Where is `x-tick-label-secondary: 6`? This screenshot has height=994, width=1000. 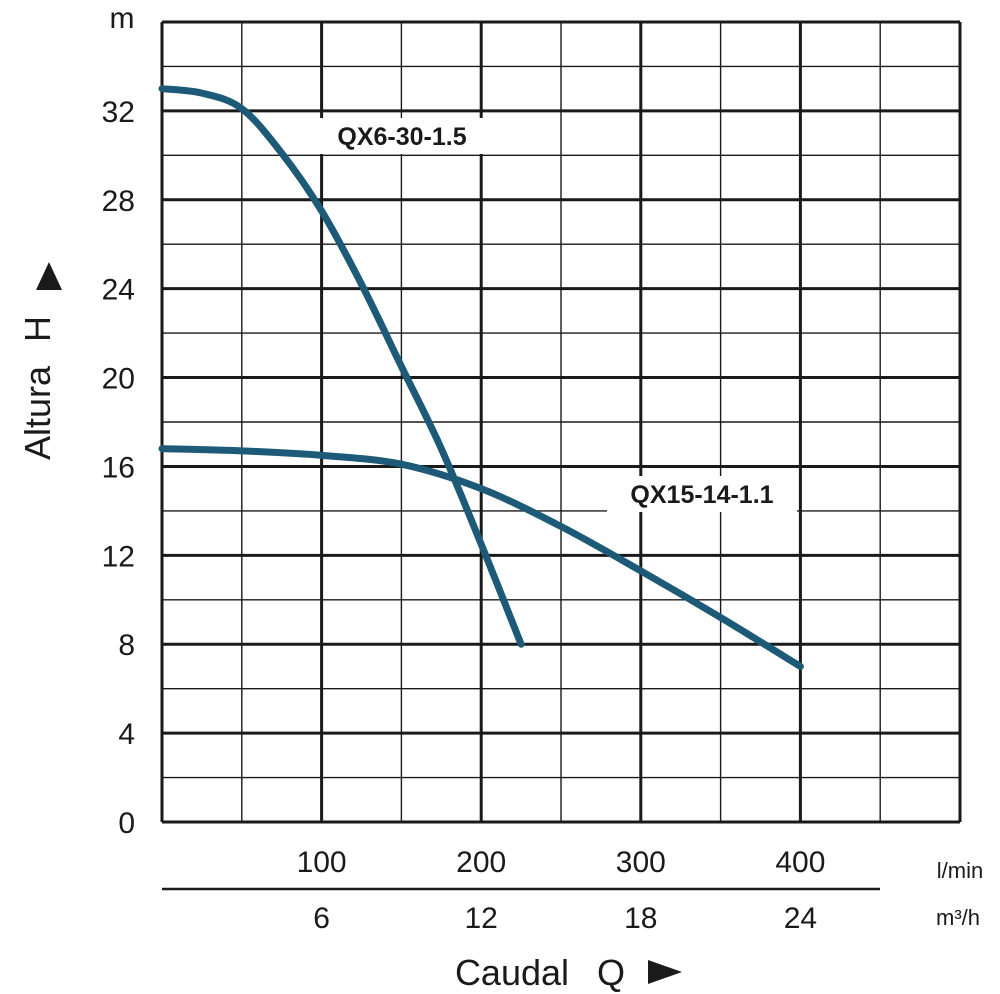
x-tick-label-secondary: 6 is located at coordinates (321, 918).